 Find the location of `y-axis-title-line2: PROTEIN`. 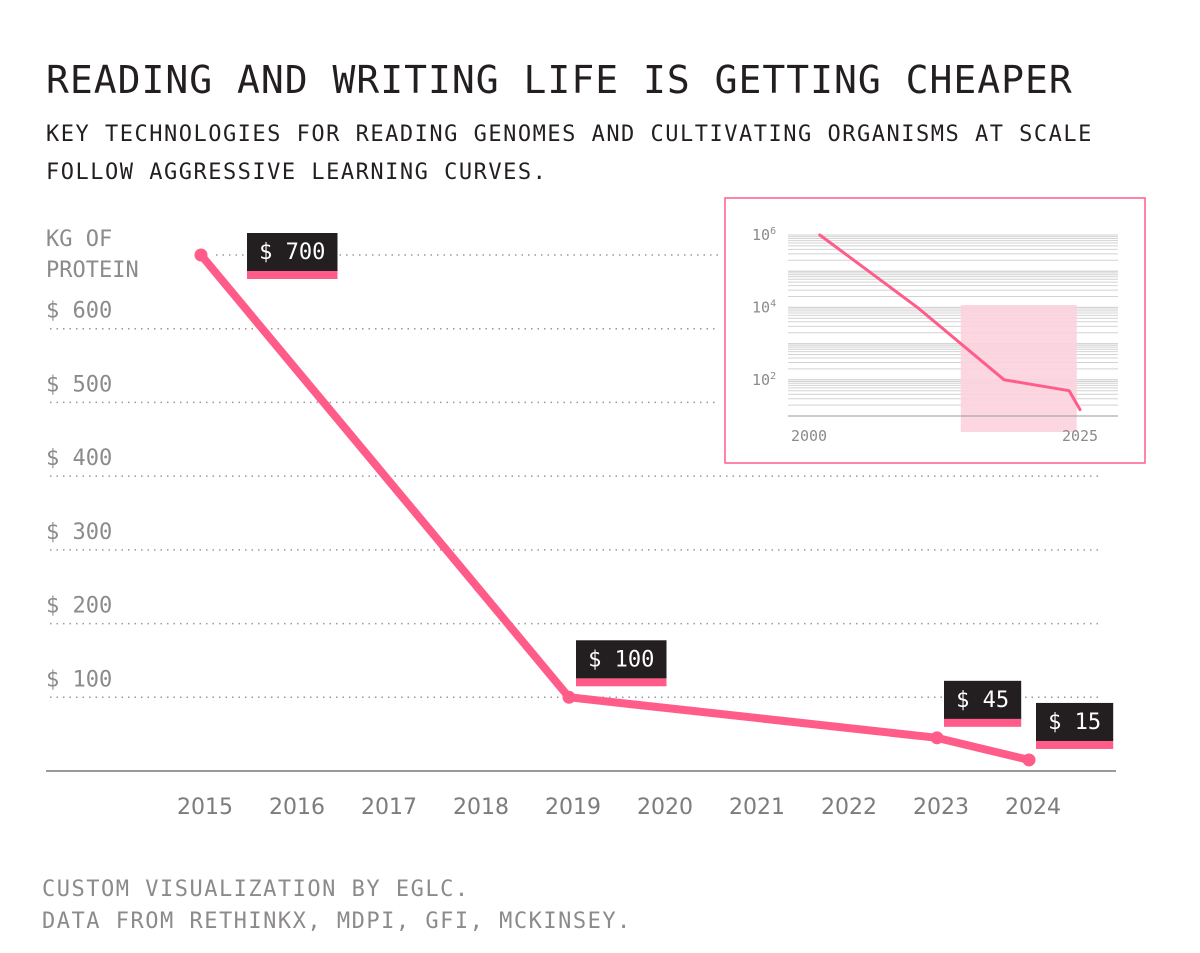

y-axis-title-line2: PROTEIN is located at coordinates (92, 270).